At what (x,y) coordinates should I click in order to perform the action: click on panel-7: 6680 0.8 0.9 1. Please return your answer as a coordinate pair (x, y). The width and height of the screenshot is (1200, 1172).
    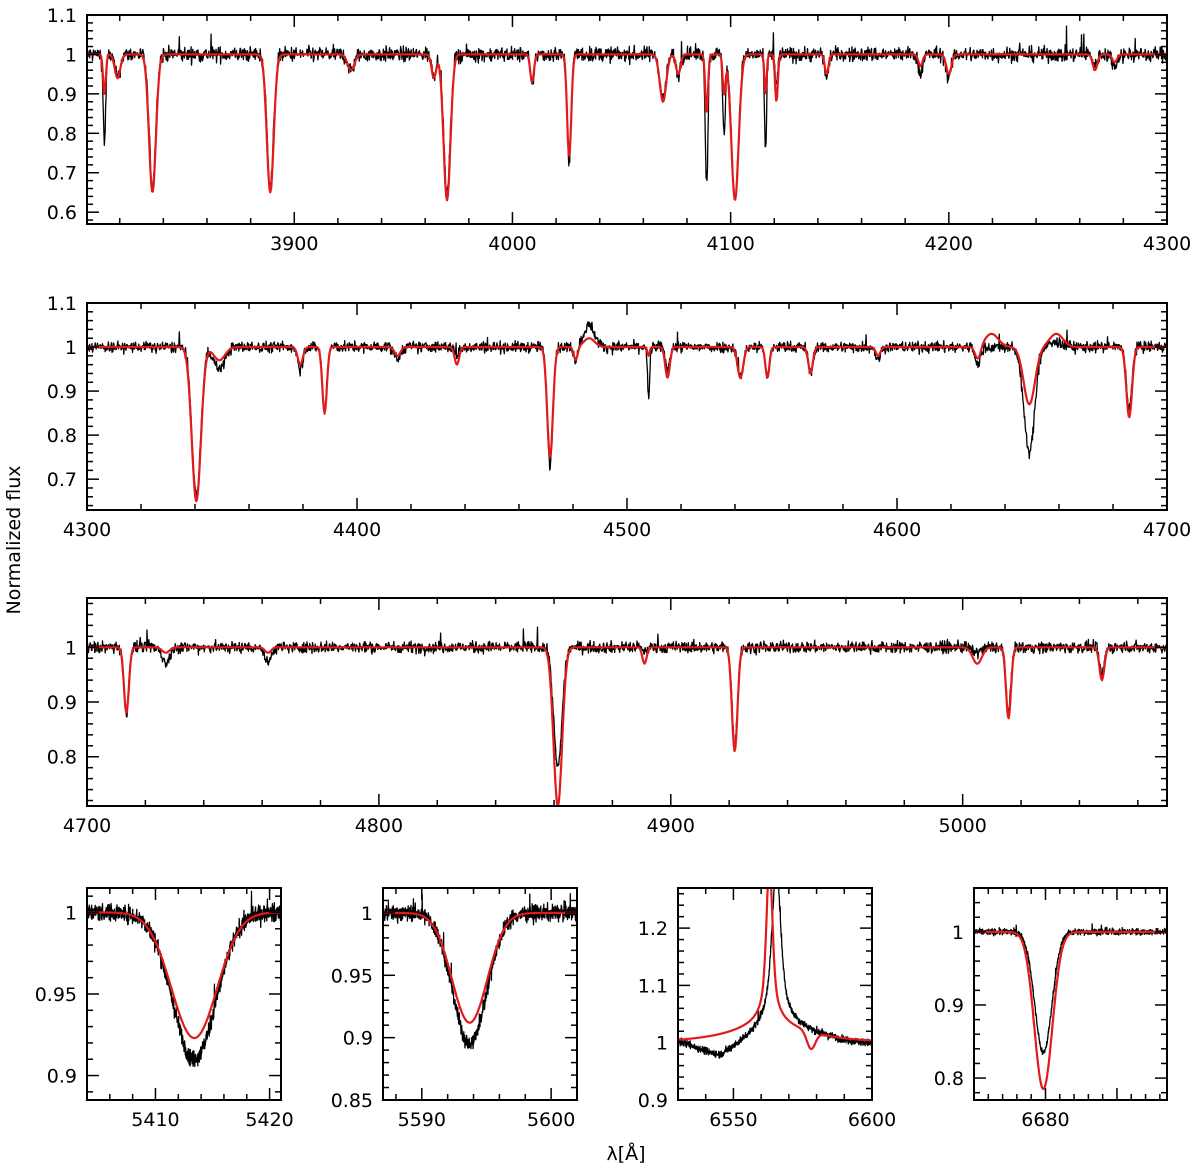
    Looking at the image, I should click on (1051, 1009).